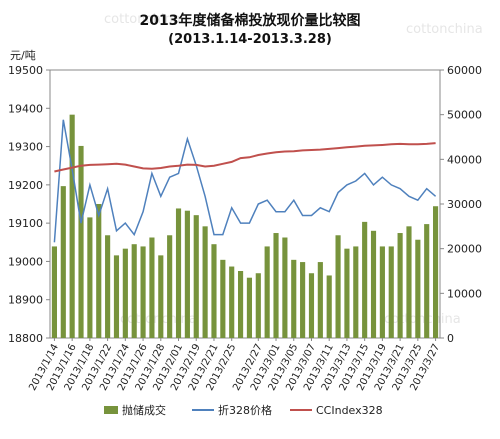 The width and height of the screenshot is (500, 439). Describe the element at coordinates (464, 293) in the screenshot. I see `y2-axis-tick-label: 10000` at that location.